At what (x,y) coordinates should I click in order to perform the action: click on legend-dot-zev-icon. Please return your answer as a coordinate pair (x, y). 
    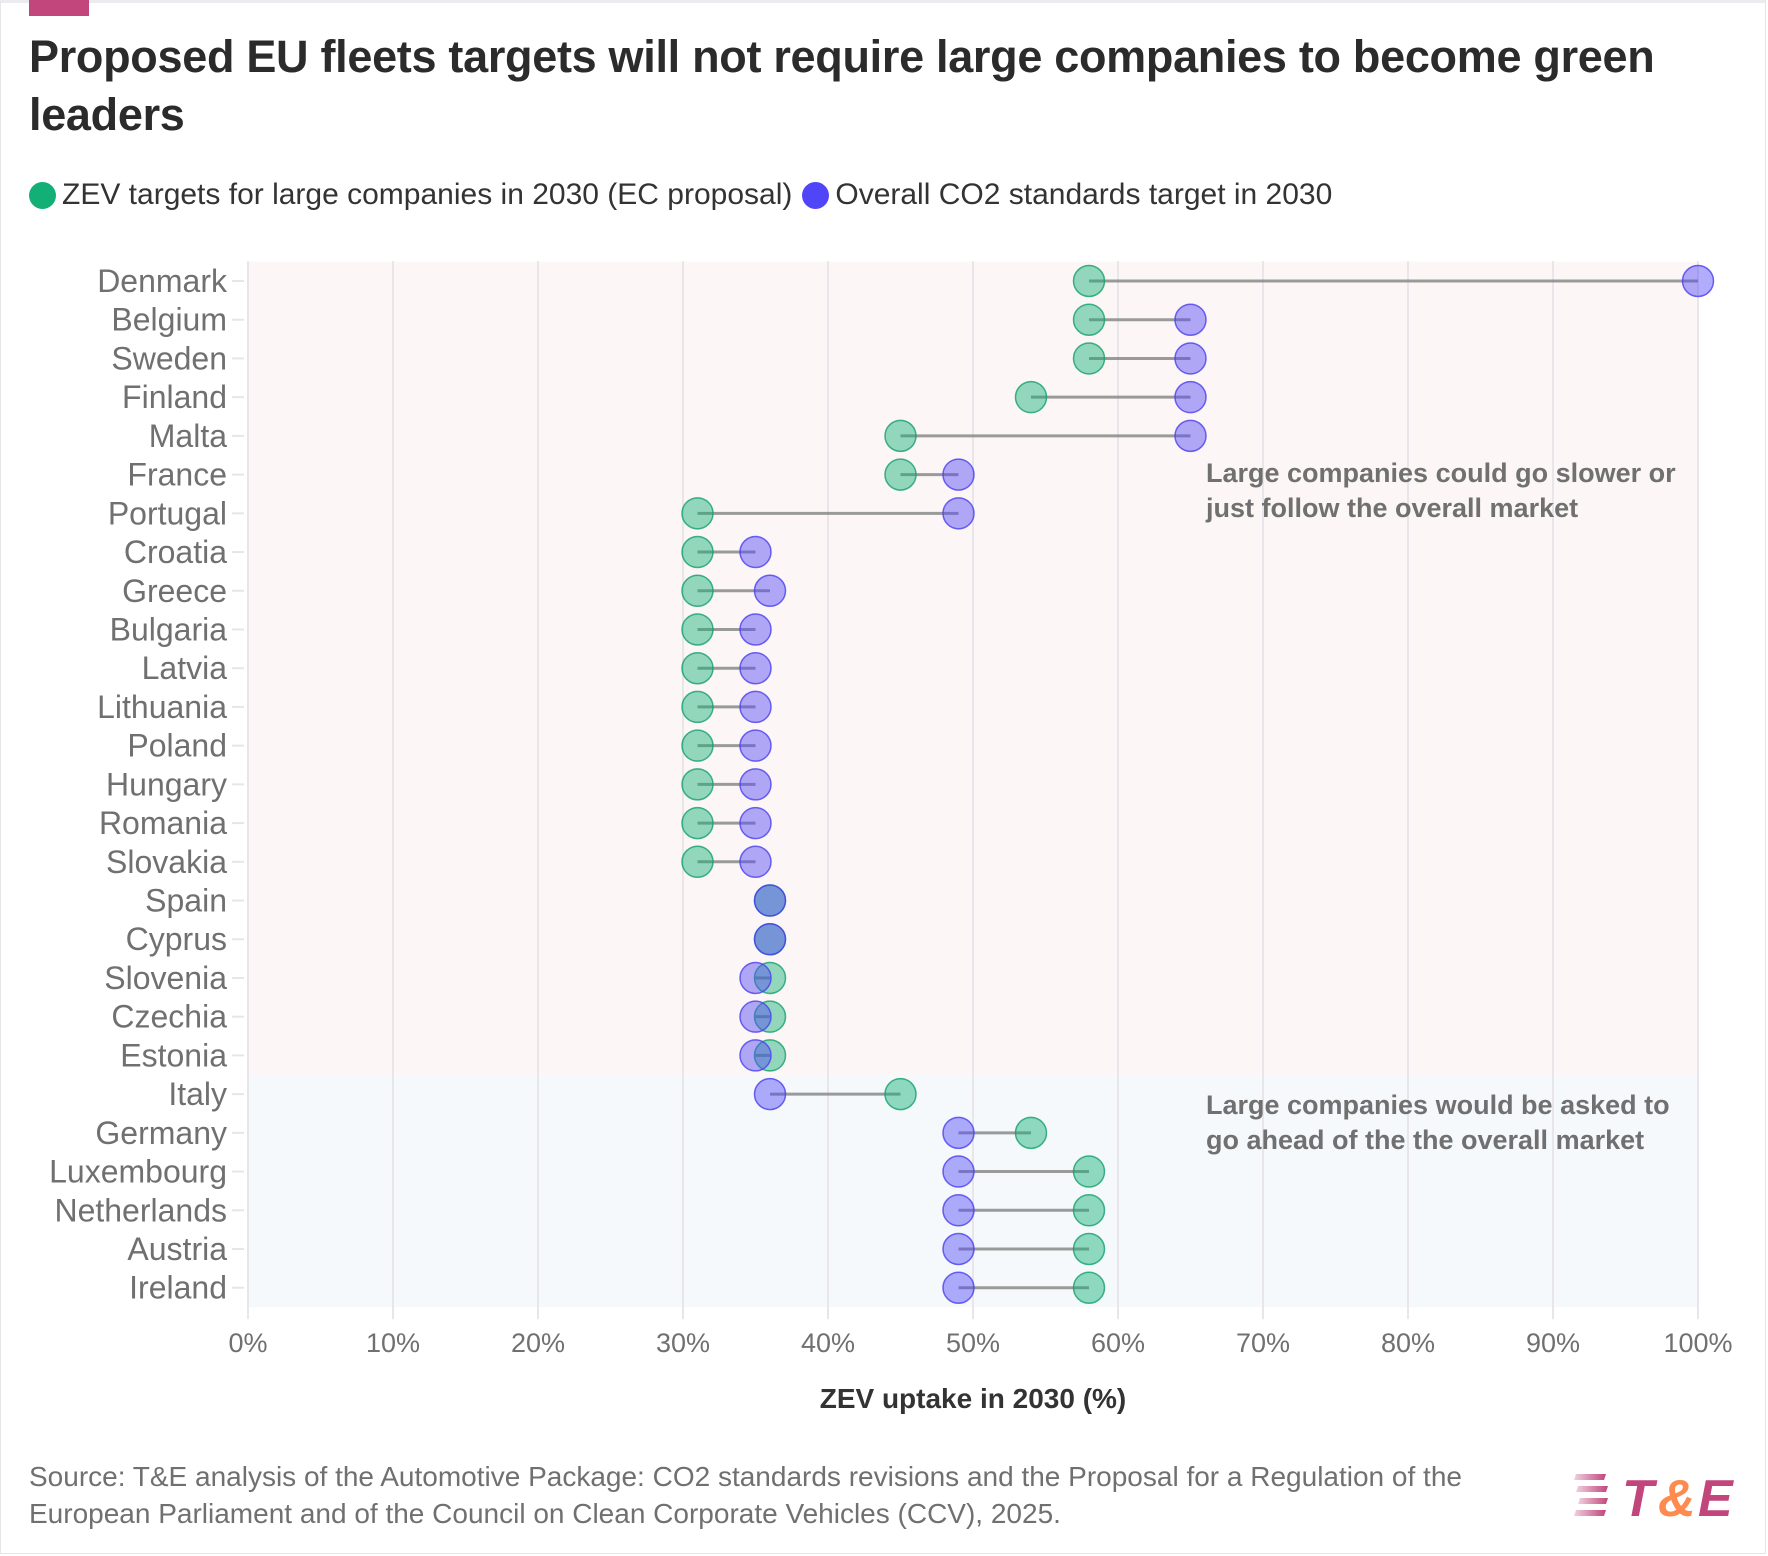
    Looking at the image, I should click on (42, 195).